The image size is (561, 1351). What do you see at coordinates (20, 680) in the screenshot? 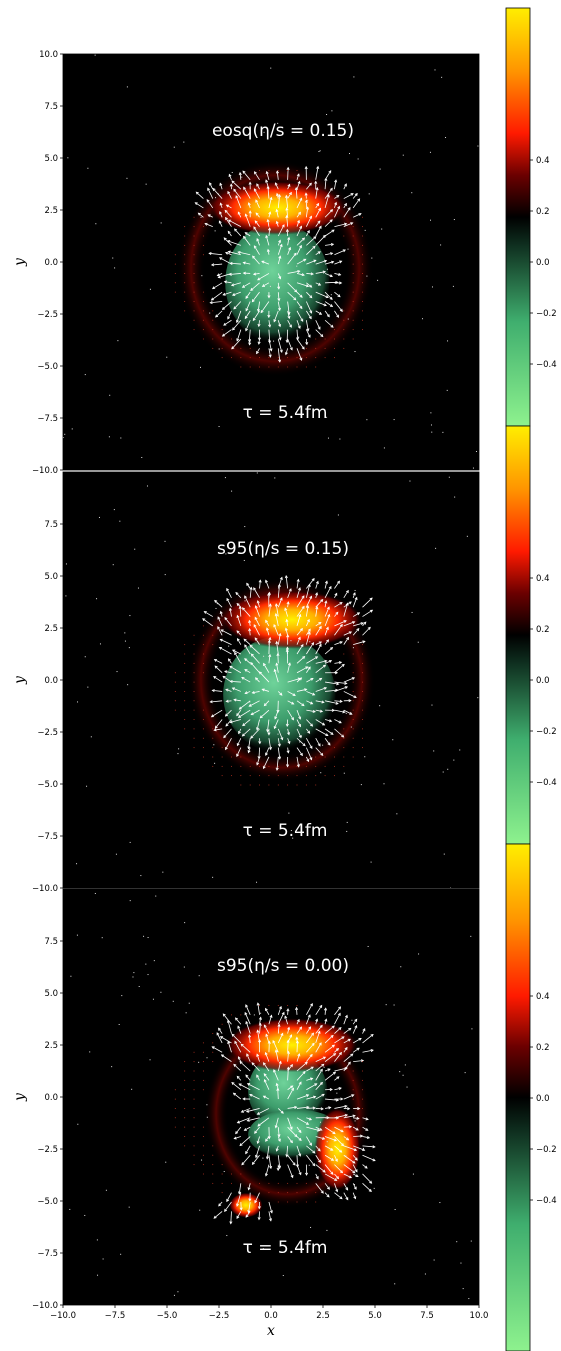
I see `y-axis-label: y` at bounding box center [20, 680].